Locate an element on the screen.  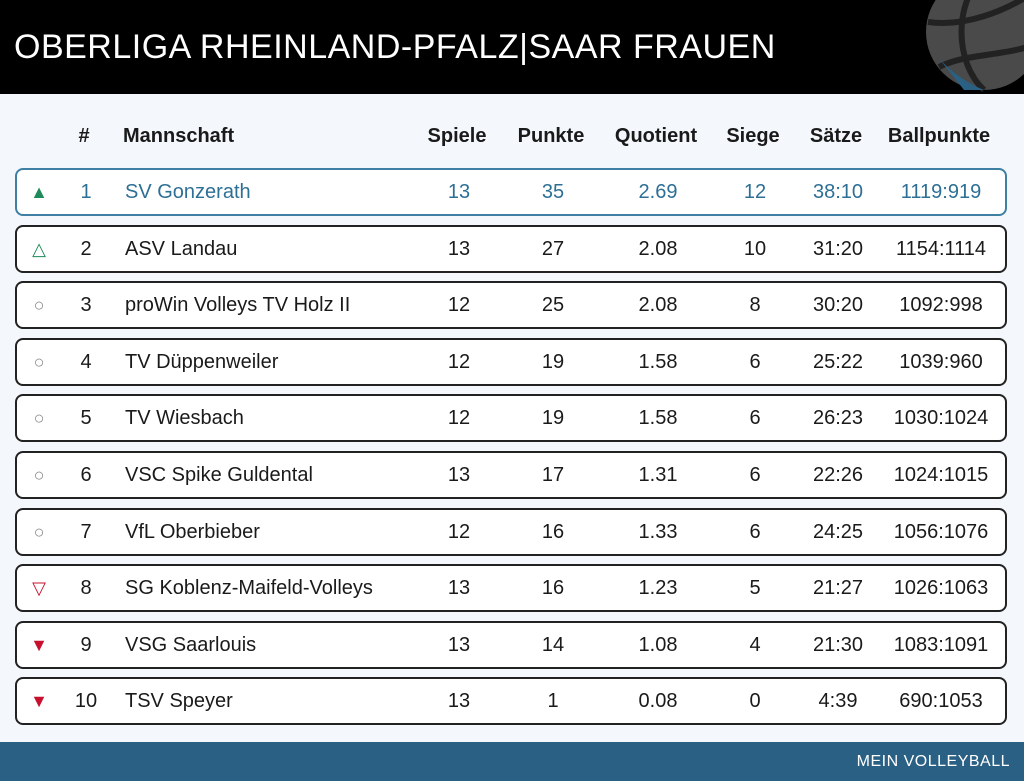
header: OBERLIGA RHEINLAND-PFALZ|SAAR FRAUEN is located at coordinates (512, 47).